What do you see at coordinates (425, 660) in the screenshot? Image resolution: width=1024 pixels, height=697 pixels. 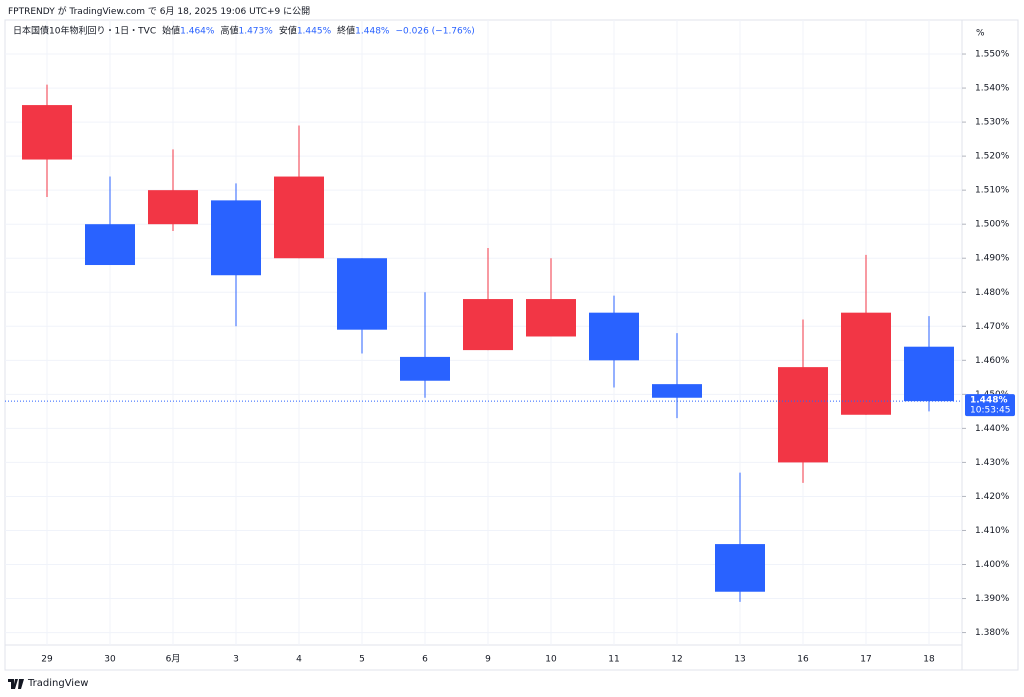 I see `x-tick-label: 6` at bounding box center [425, 660].